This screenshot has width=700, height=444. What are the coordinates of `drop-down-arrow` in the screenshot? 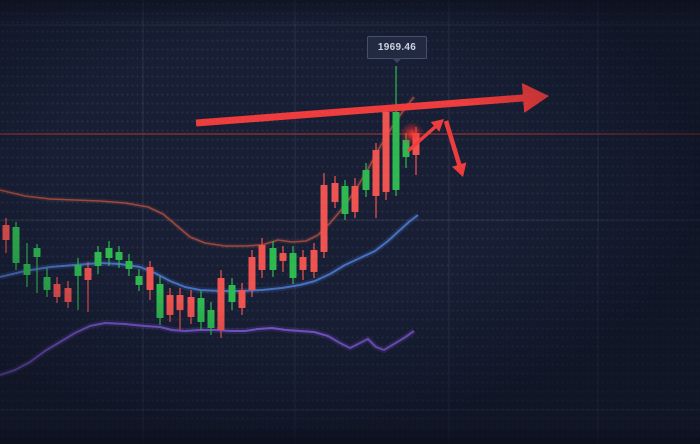 It's located at (455, 148).